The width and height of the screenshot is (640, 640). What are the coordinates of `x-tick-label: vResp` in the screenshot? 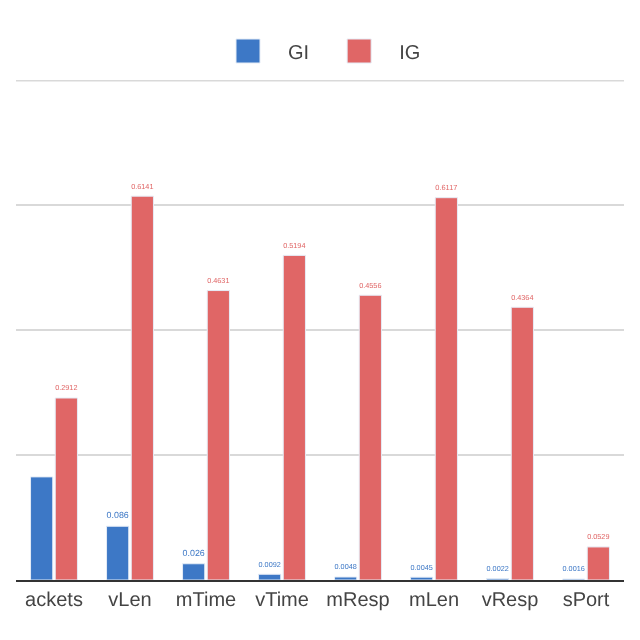 It's located at (510, 601).